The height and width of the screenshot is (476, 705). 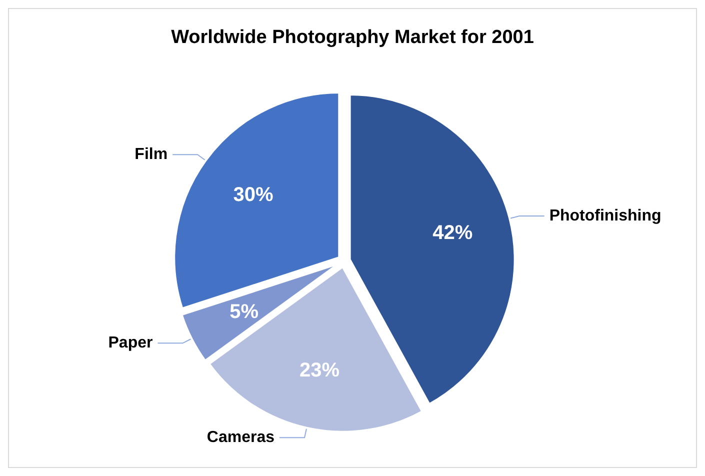 I want to click on data-label: 42%, so click(x=452, y=233).